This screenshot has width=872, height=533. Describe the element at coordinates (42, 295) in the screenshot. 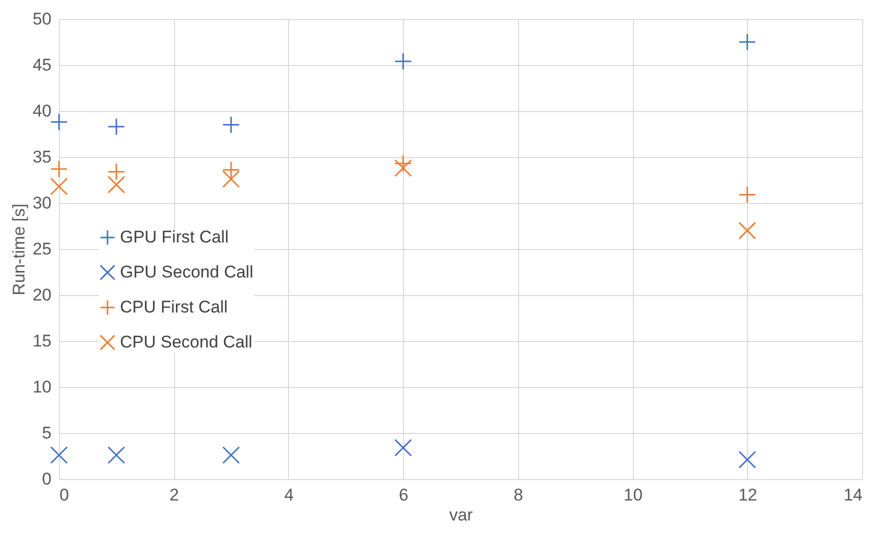

I see `y-tick-label: 20` at that location.